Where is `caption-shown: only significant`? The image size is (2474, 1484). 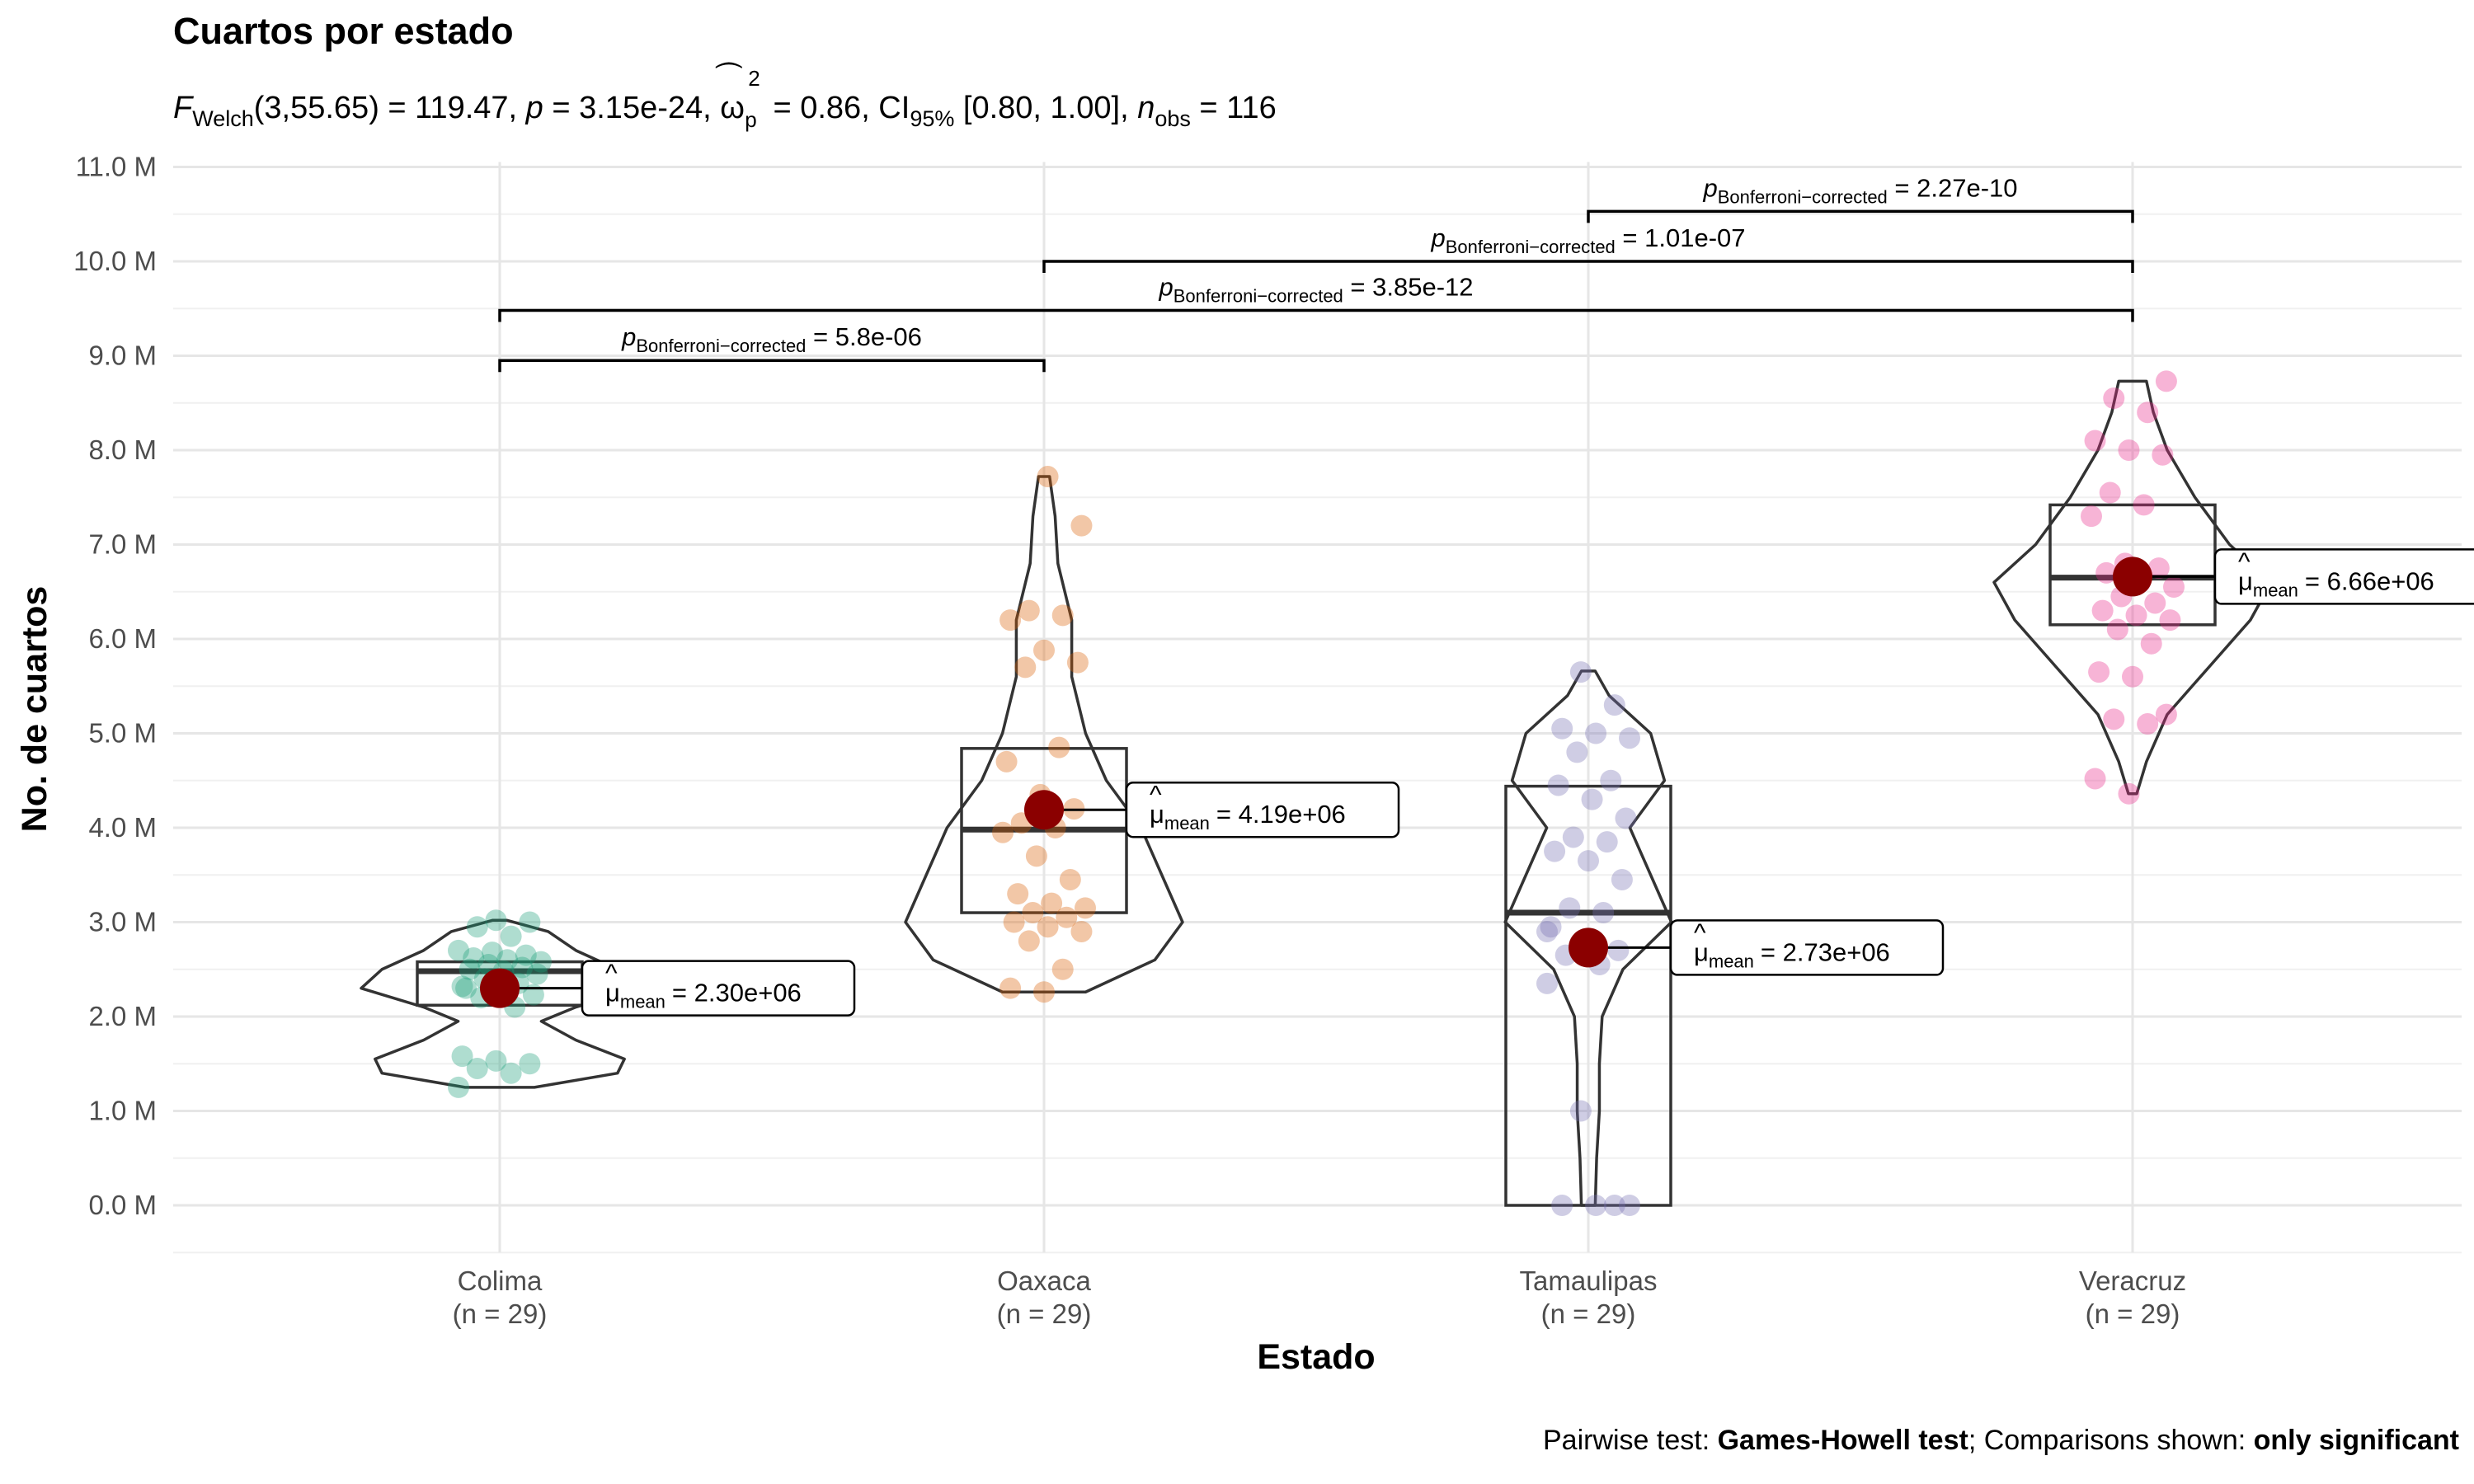
caption-shown: only significant is located at coordinates (2356, 1440).